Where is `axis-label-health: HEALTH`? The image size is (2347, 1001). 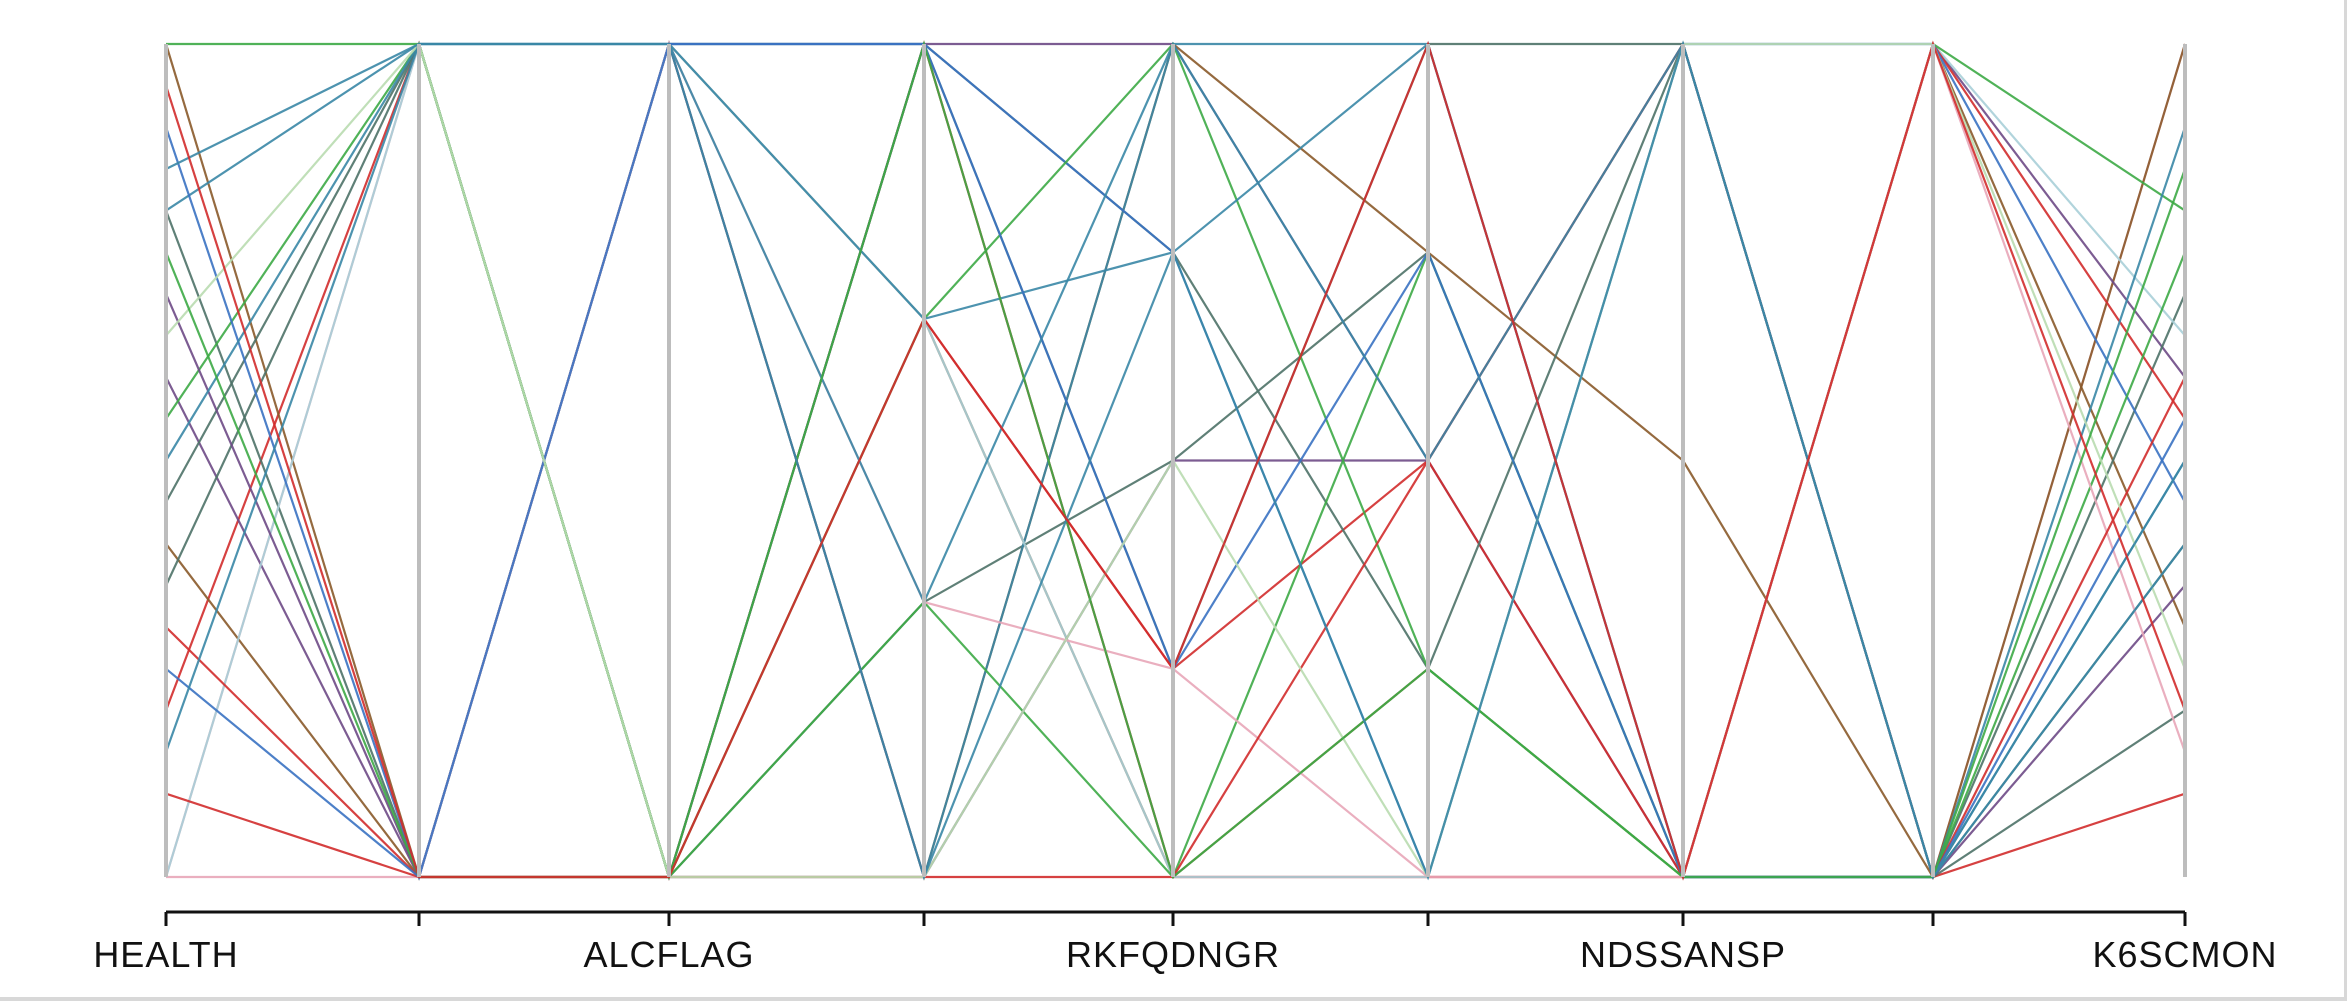
axis-label-health: HEALTH is located at coordinates (165, 954).